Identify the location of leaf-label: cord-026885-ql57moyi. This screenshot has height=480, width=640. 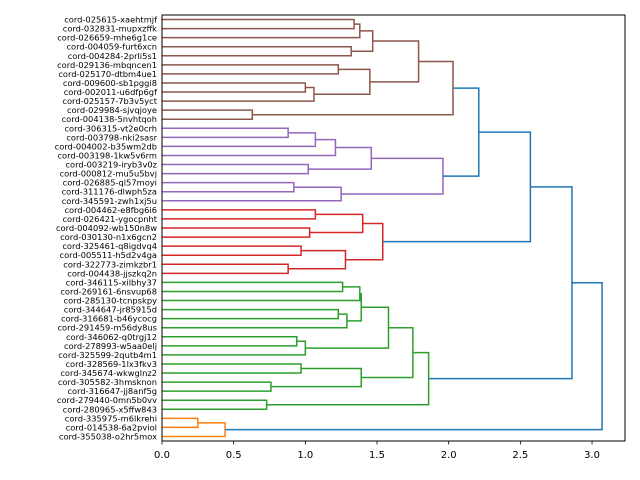
(110, 183).